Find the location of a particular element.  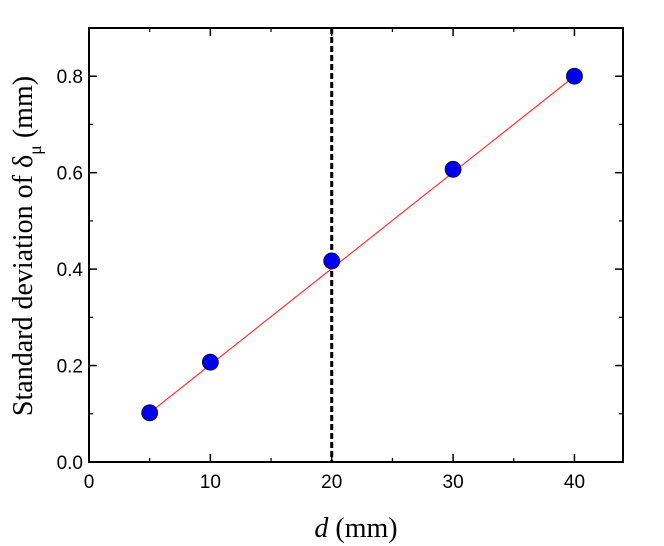

y-tick-label: 0.2 is located at coordinates (70, 367).